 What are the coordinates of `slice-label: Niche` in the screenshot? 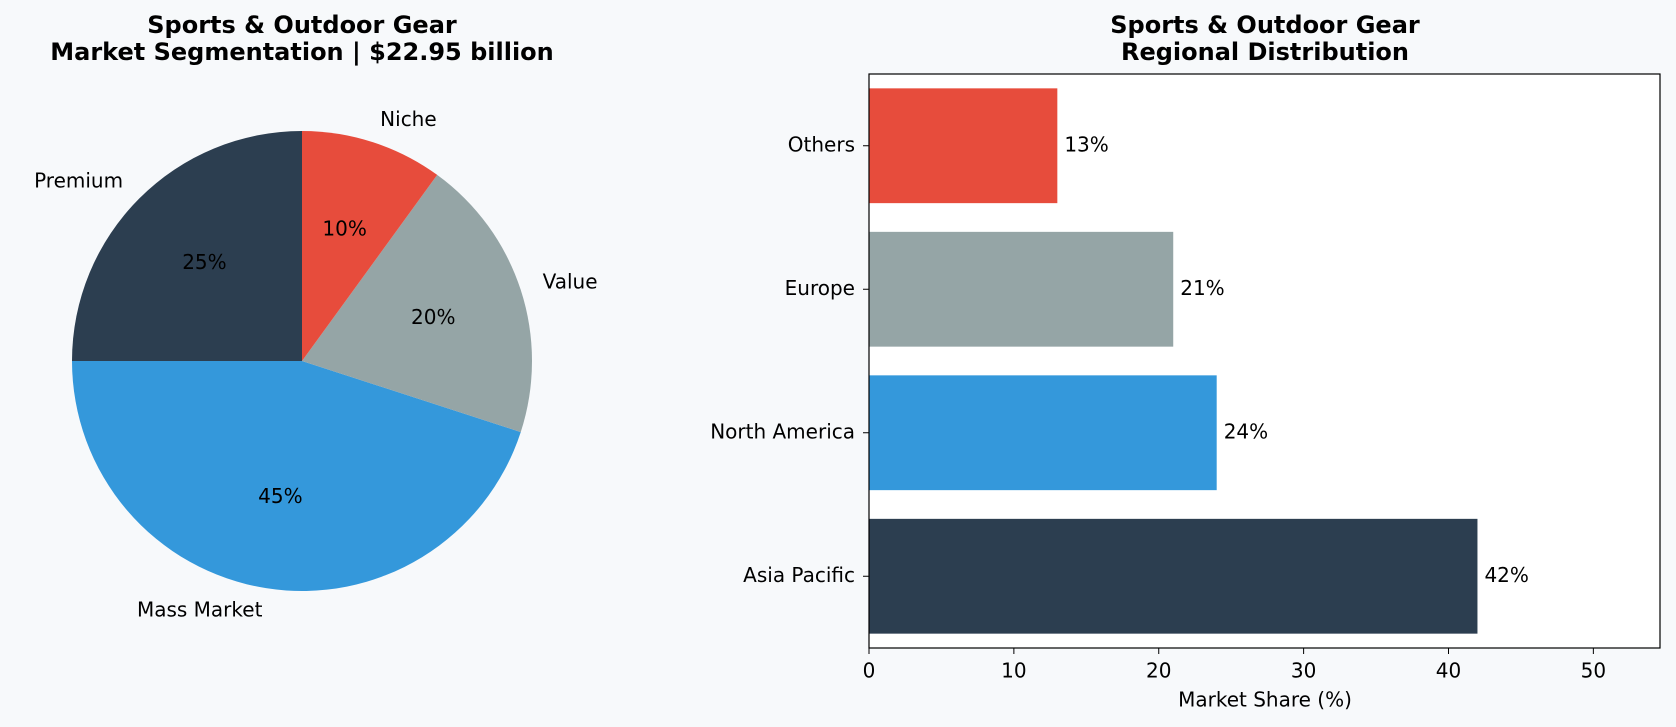 It's located at (408, 119).